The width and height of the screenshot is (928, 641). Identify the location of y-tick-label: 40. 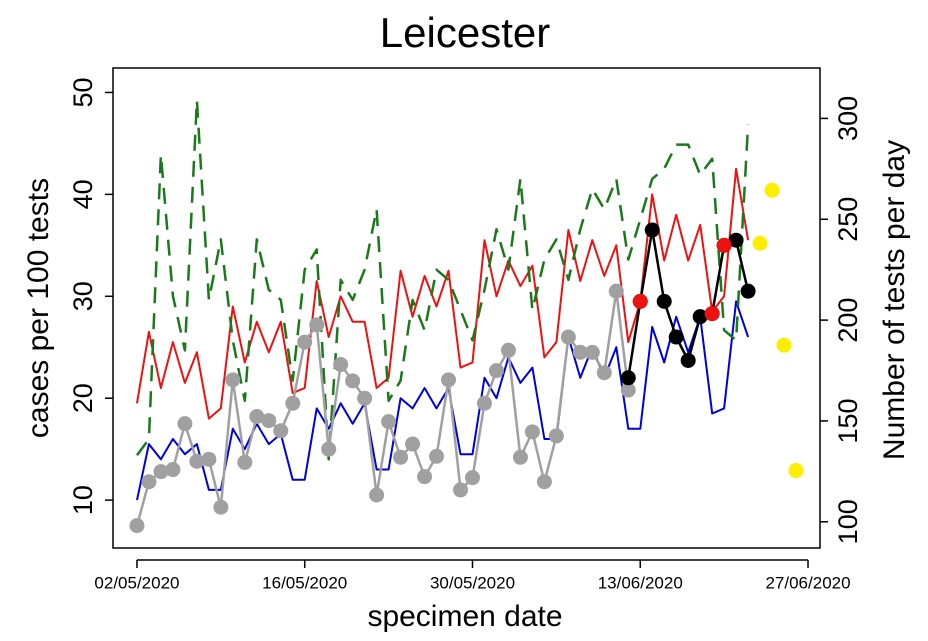
(83, 194).